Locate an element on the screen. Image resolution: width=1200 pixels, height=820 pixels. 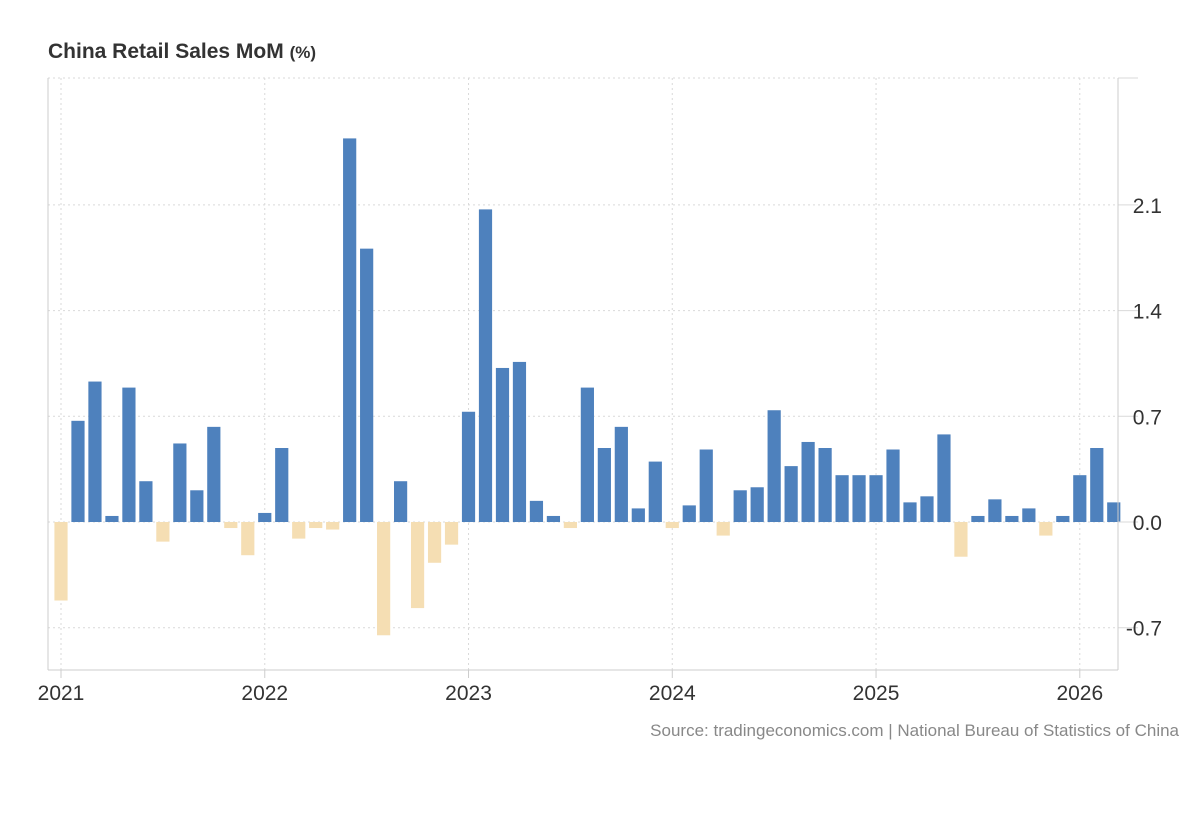
x-tick-label: 2023 is located at coordinates (468, 693).